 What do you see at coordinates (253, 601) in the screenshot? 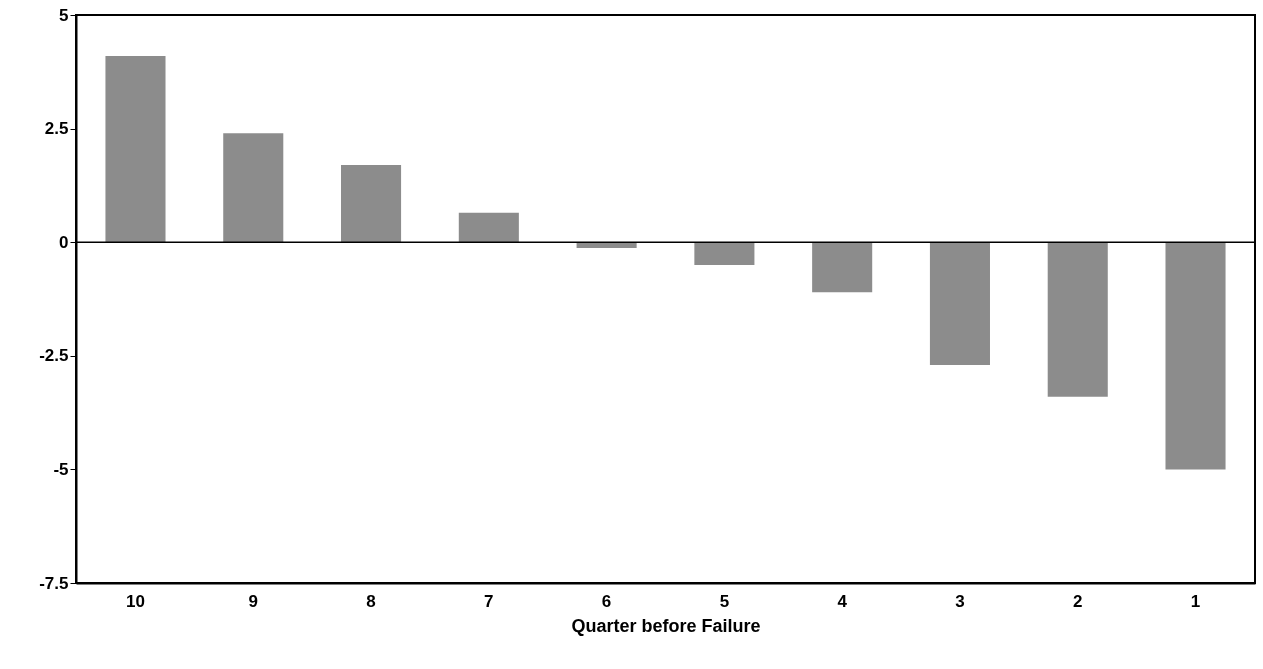
I see `x-tick-label: 9` at bounding box center [253, 601].